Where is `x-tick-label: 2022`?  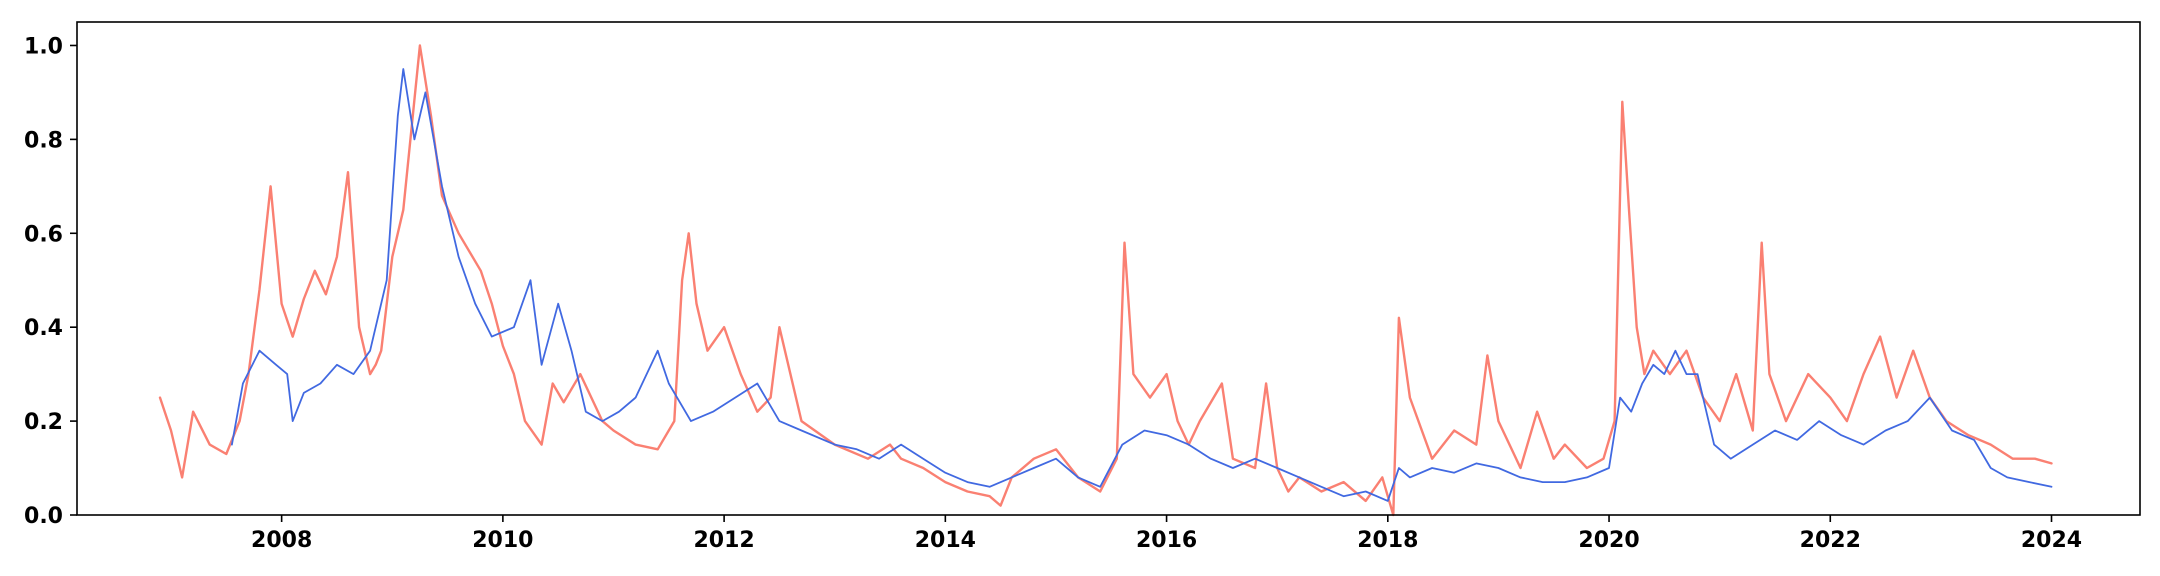
x-tick-label: 2022 is located at coordinates (1830, 540).